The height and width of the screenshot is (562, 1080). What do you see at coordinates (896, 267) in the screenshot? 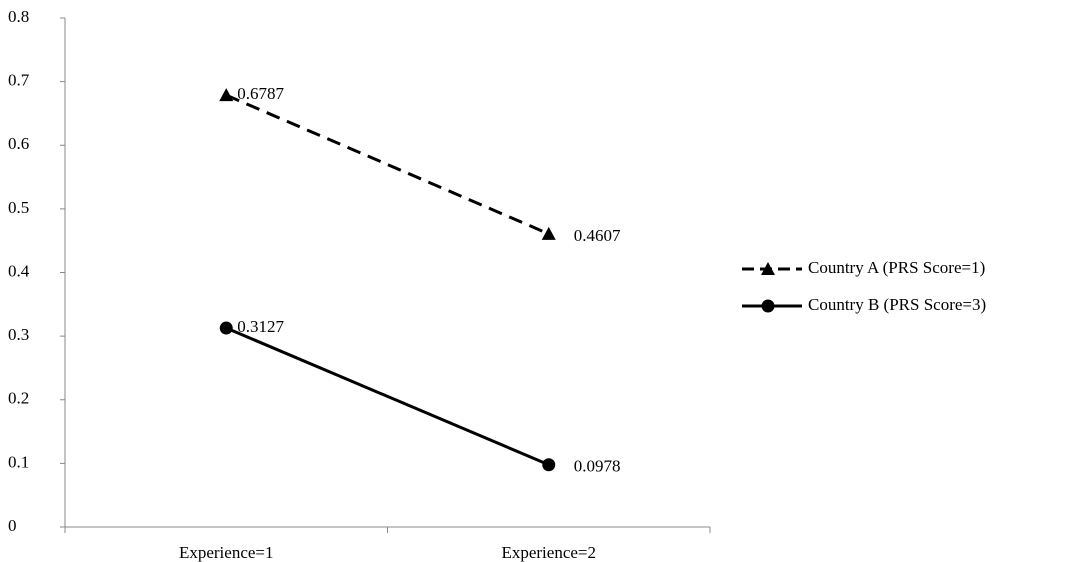
I see `legend-label: Country A (PRS Score=1)` at bounding box center [896, 267].